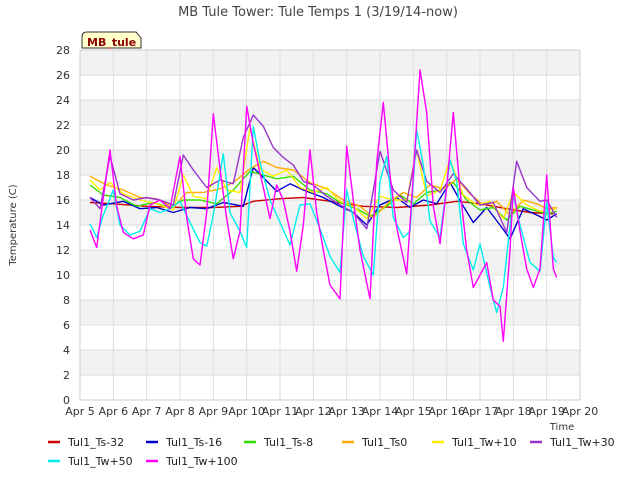 The height and width of the screenshot is (480, 640). Describe the element at coordinates (582, 442) in the screenshot. I see `legend-label: Tul1_Tw+30` at that location.